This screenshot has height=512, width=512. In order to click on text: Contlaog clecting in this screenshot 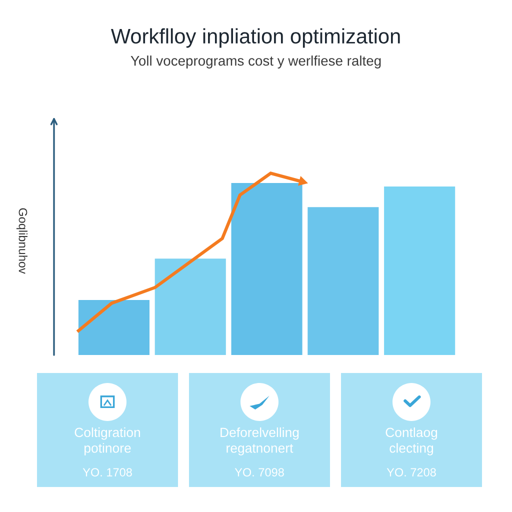, I will do `click(412, 441)`.